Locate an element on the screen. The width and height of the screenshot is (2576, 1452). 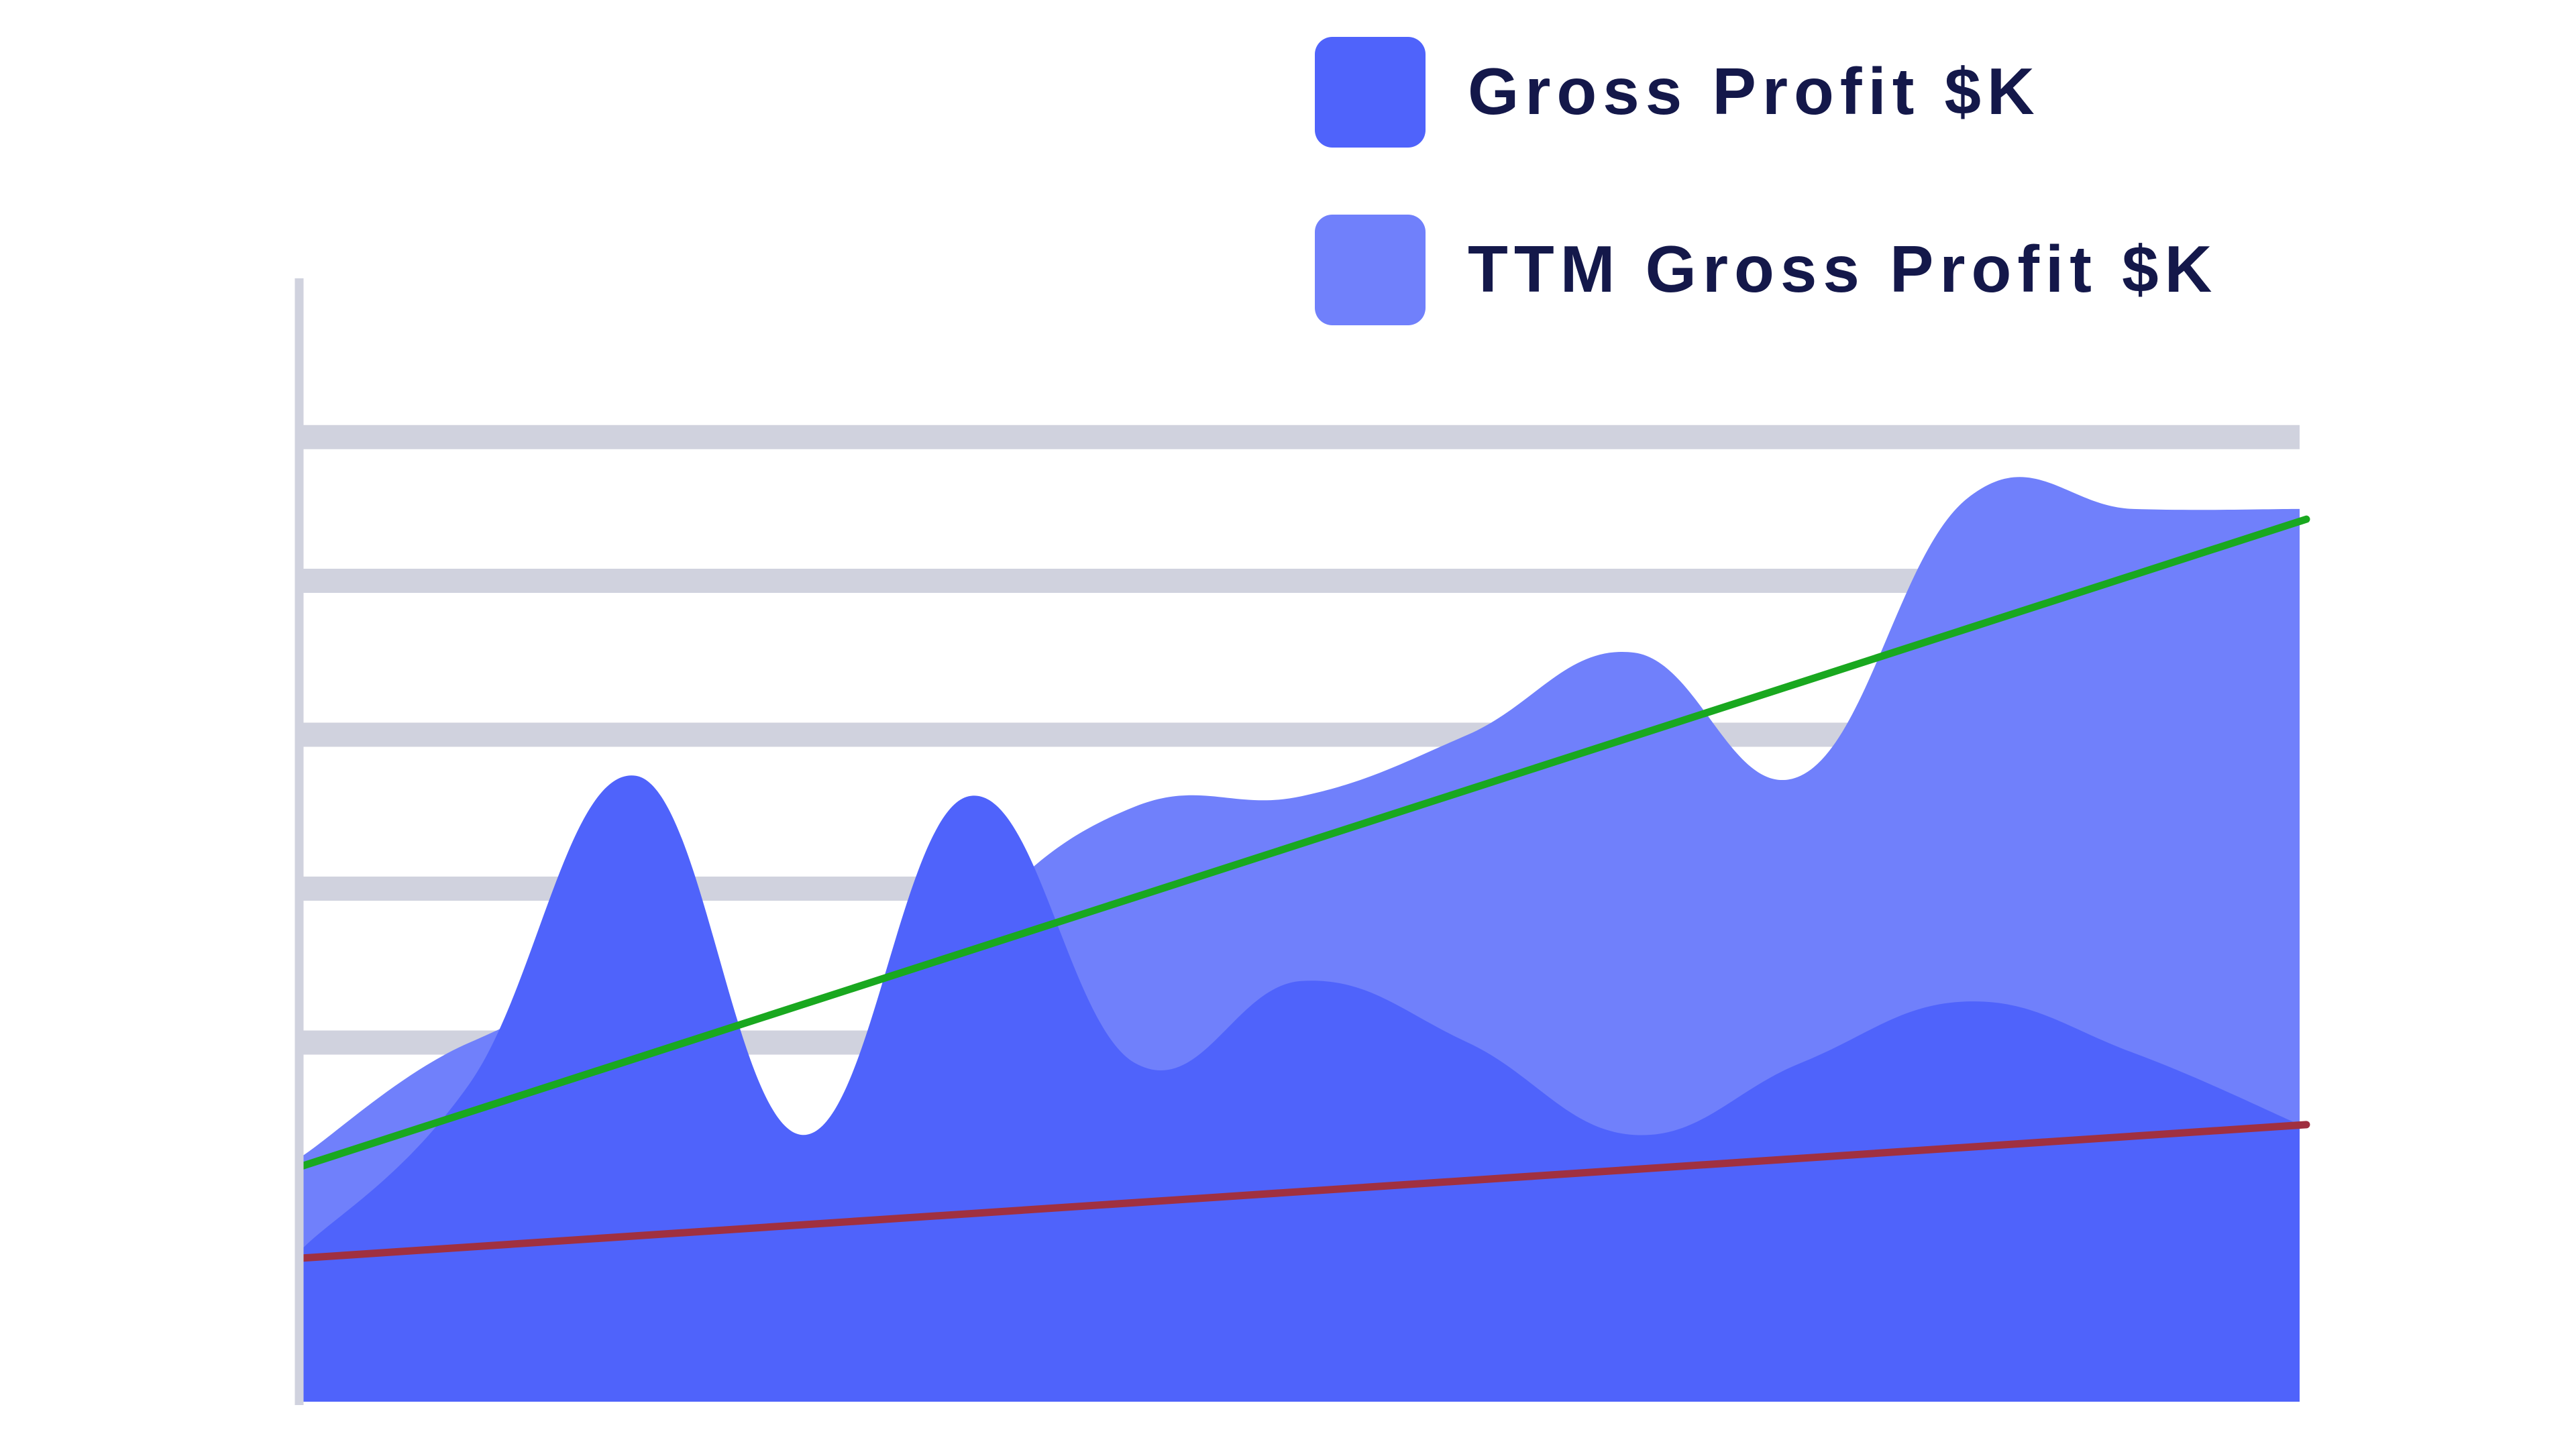
legend-item-gross-profit: Gross Profit $K is located at coordinates (1818, 92).